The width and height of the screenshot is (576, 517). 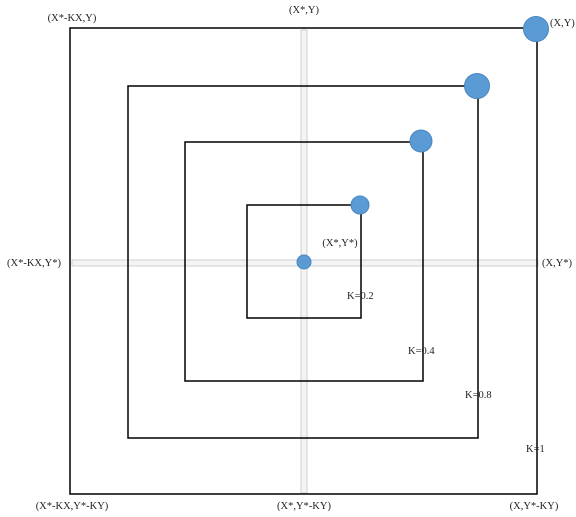 What do you see at coordinates (477, 86) in the screenshot?
I see `dot-k08` at bounding box center [477, 86].